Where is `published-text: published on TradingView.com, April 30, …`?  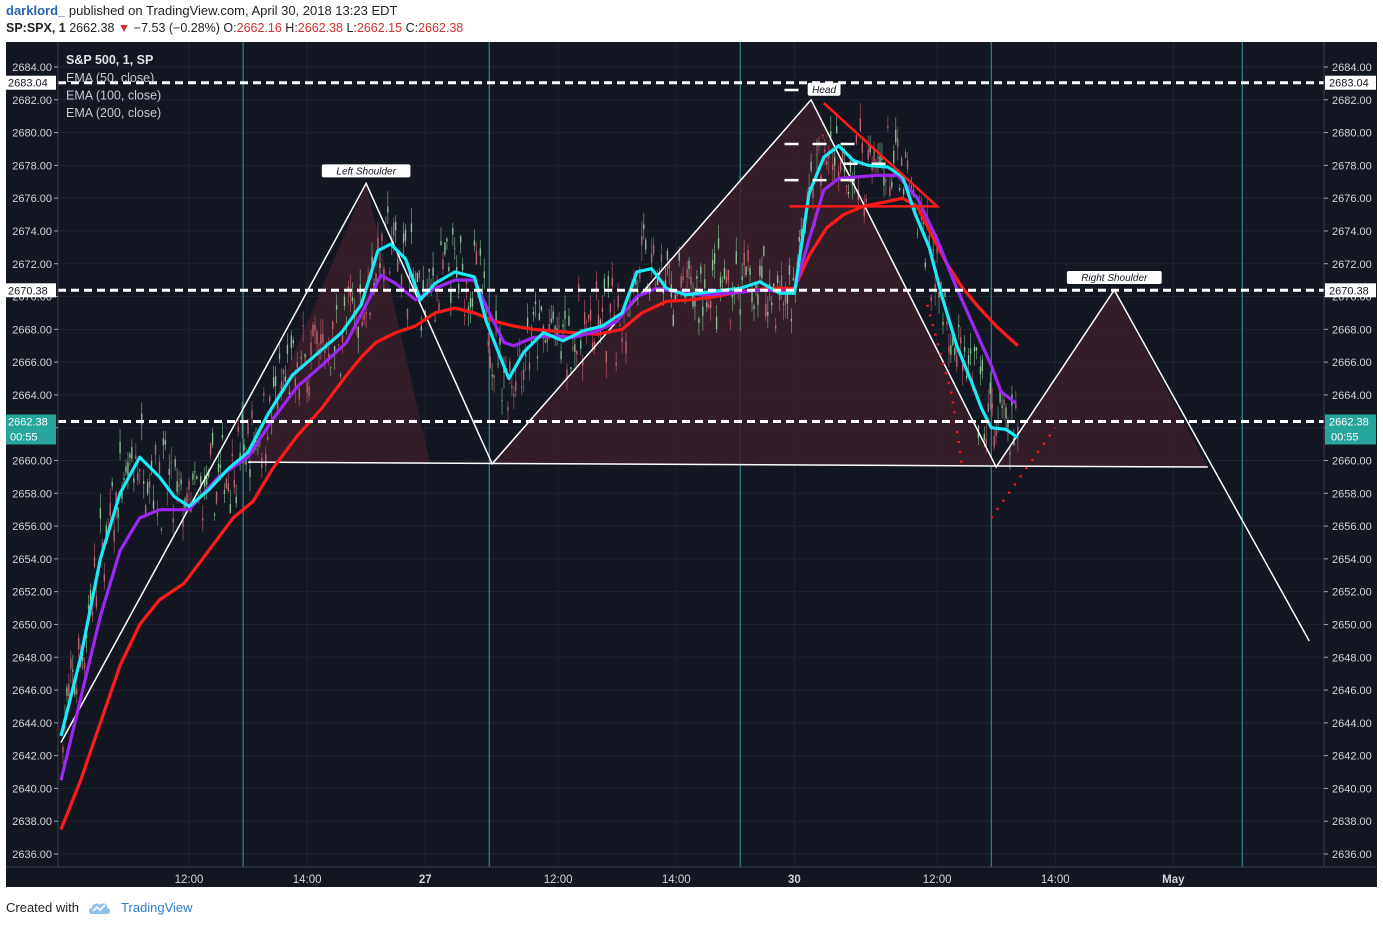
published-text: published on TradingView.com, April 30, … is located at coordinates (233, 10).